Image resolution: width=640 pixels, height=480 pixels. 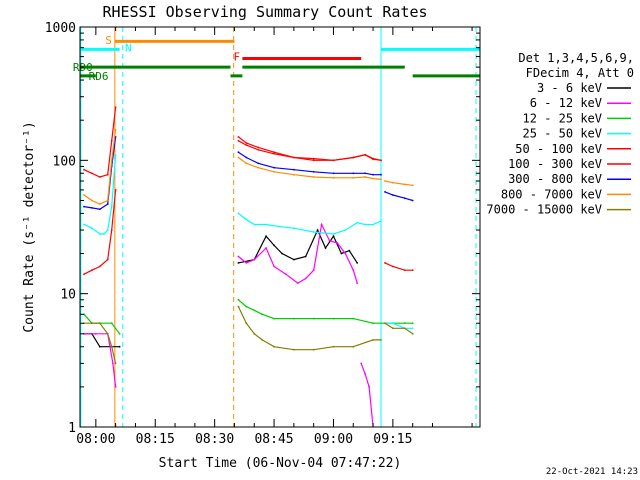 I want to click on legend-label-0: 3 - 6 keV, so click(x=569, y=88).